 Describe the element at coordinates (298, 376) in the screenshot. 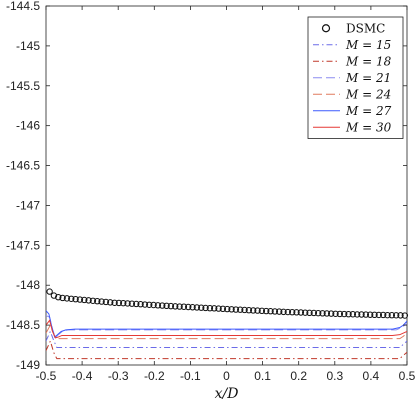

I see `x-tick-label: 0.2` at that location.